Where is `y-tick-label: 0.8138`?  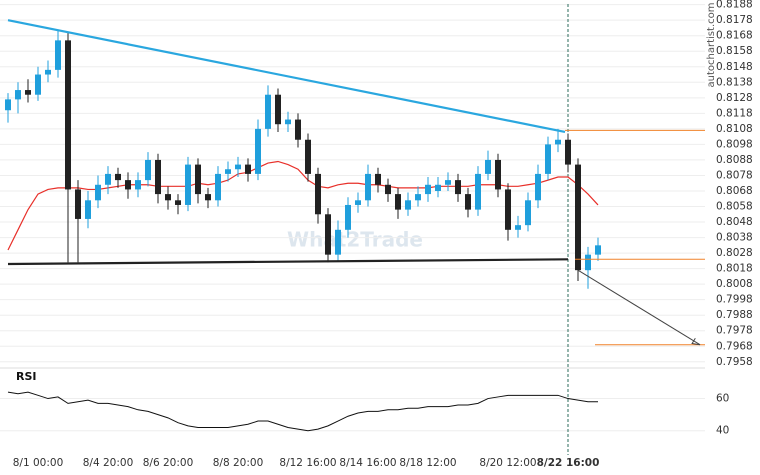
y-tick-label: 0.8138 is located at coordinates (734, 82).